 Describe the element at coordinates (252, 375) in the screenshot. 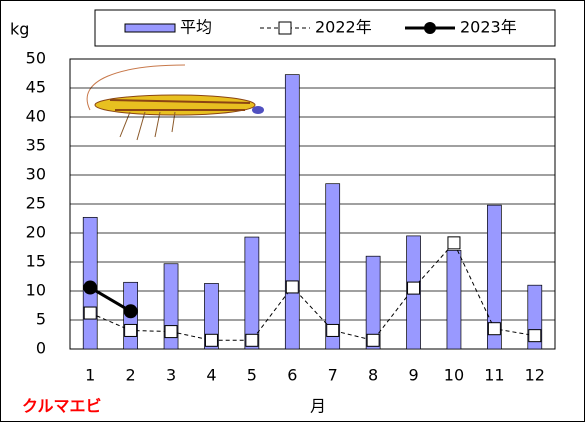

I see `x-tick-label: 5` at that location.